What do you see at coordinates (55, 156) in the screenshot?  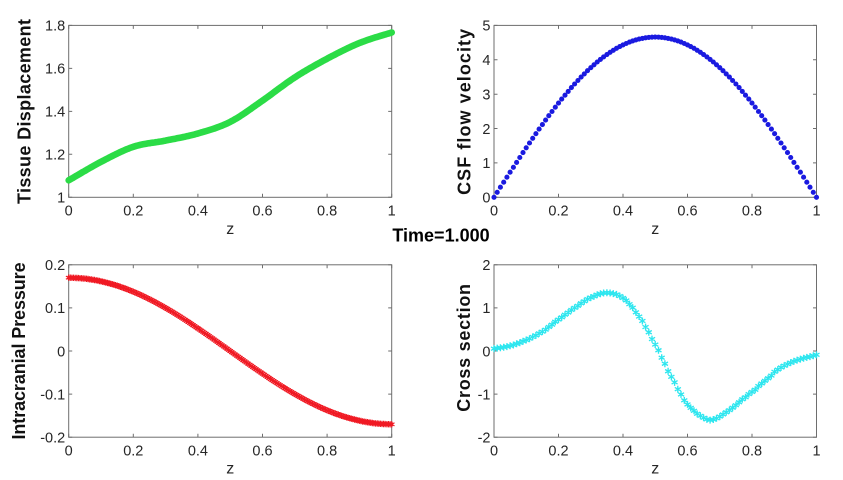 I see `svg-text: 1.2` at bounding box center [55, 156].